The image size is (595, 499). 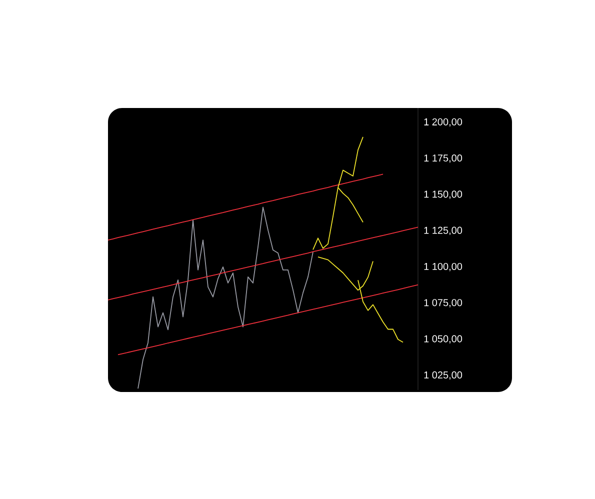 I want to click on y-tick-label: 1 200,00, so click(x=443, y=122).